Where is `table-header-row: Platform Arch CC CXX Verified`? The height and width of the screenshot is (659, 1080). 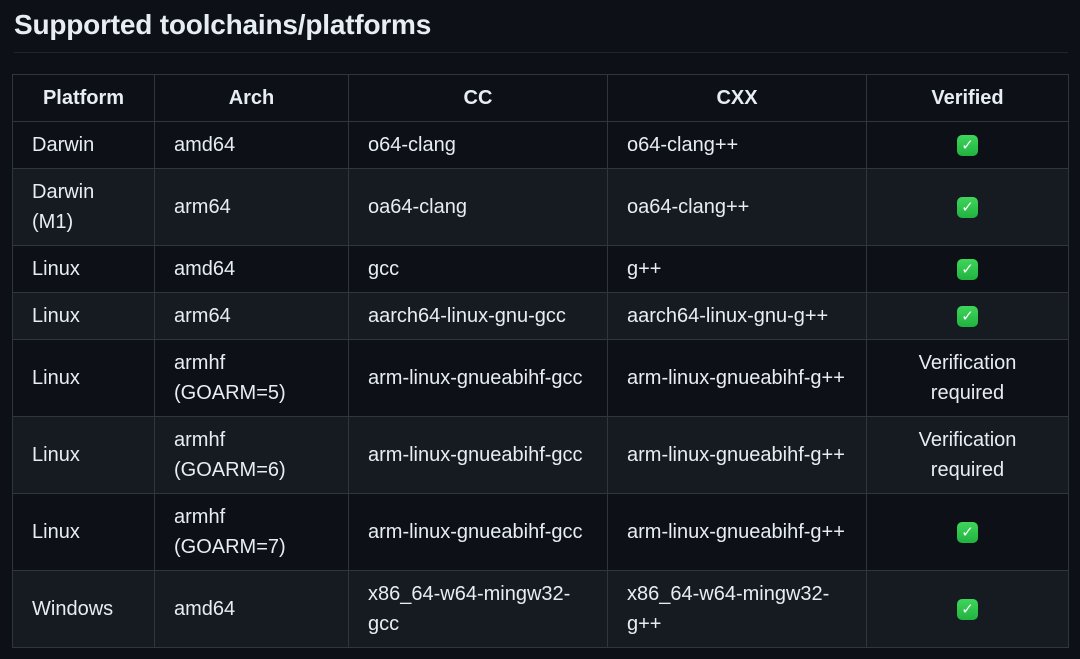 table-header-row: Platform Arch CC CXX Verified is located at coordinates (540, 98).